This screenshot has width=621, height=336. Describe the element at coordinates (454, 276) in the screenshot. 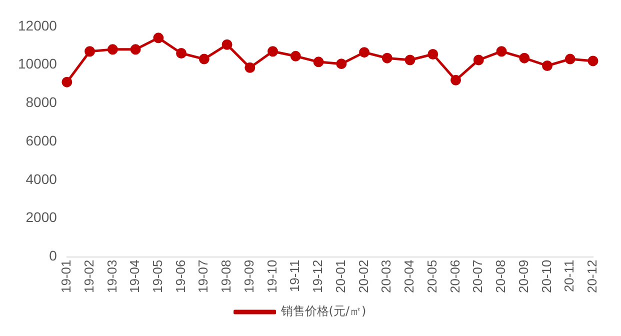

I see `x-tick-label: 20-06` at that location.